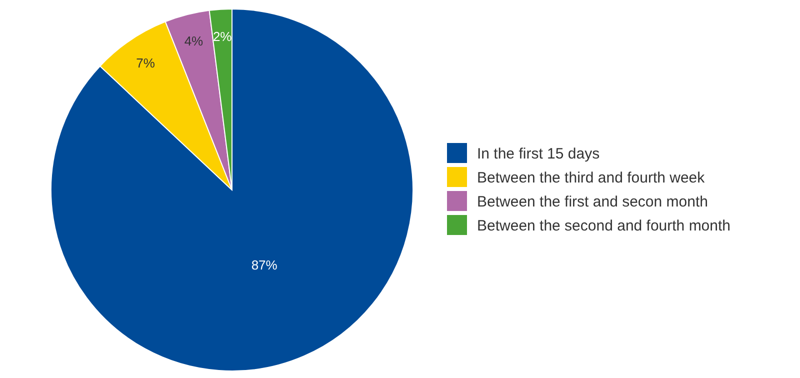 This screenshot has height=378, width=800. Describe the element at coordinates (604, 225) in the screenshot. I see `legend-label: Between the second and fourth month` at that location.